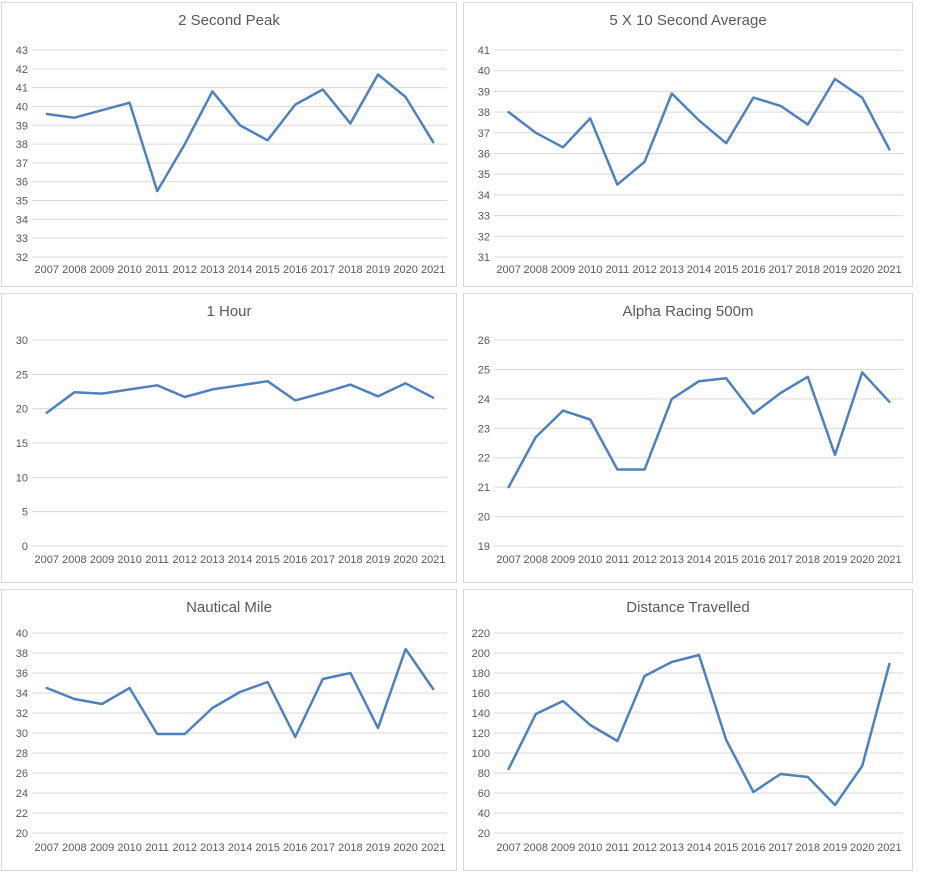 Image resolution: width=931 pixels, height=889 pixels. I want to click on y-tick-label: 120, so click(481, 734).